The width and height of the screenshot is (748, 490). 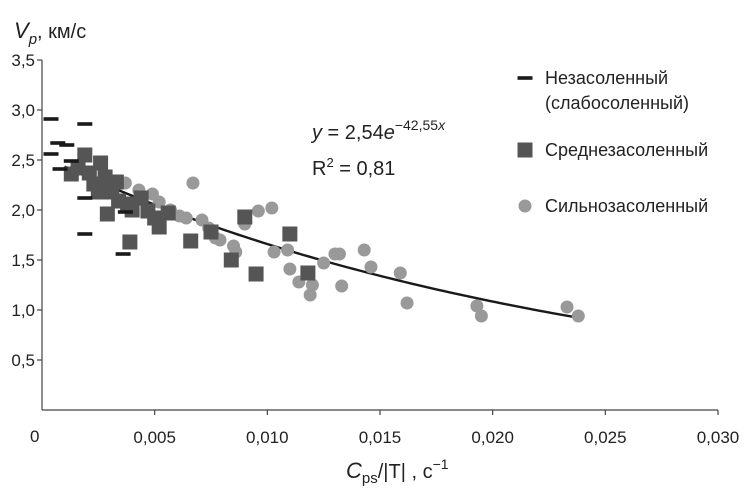 What do you see at coordinates (441, 125) in the screenshot?
I see `trend-equation-exp-var: x` at bounding box center [441, 125].